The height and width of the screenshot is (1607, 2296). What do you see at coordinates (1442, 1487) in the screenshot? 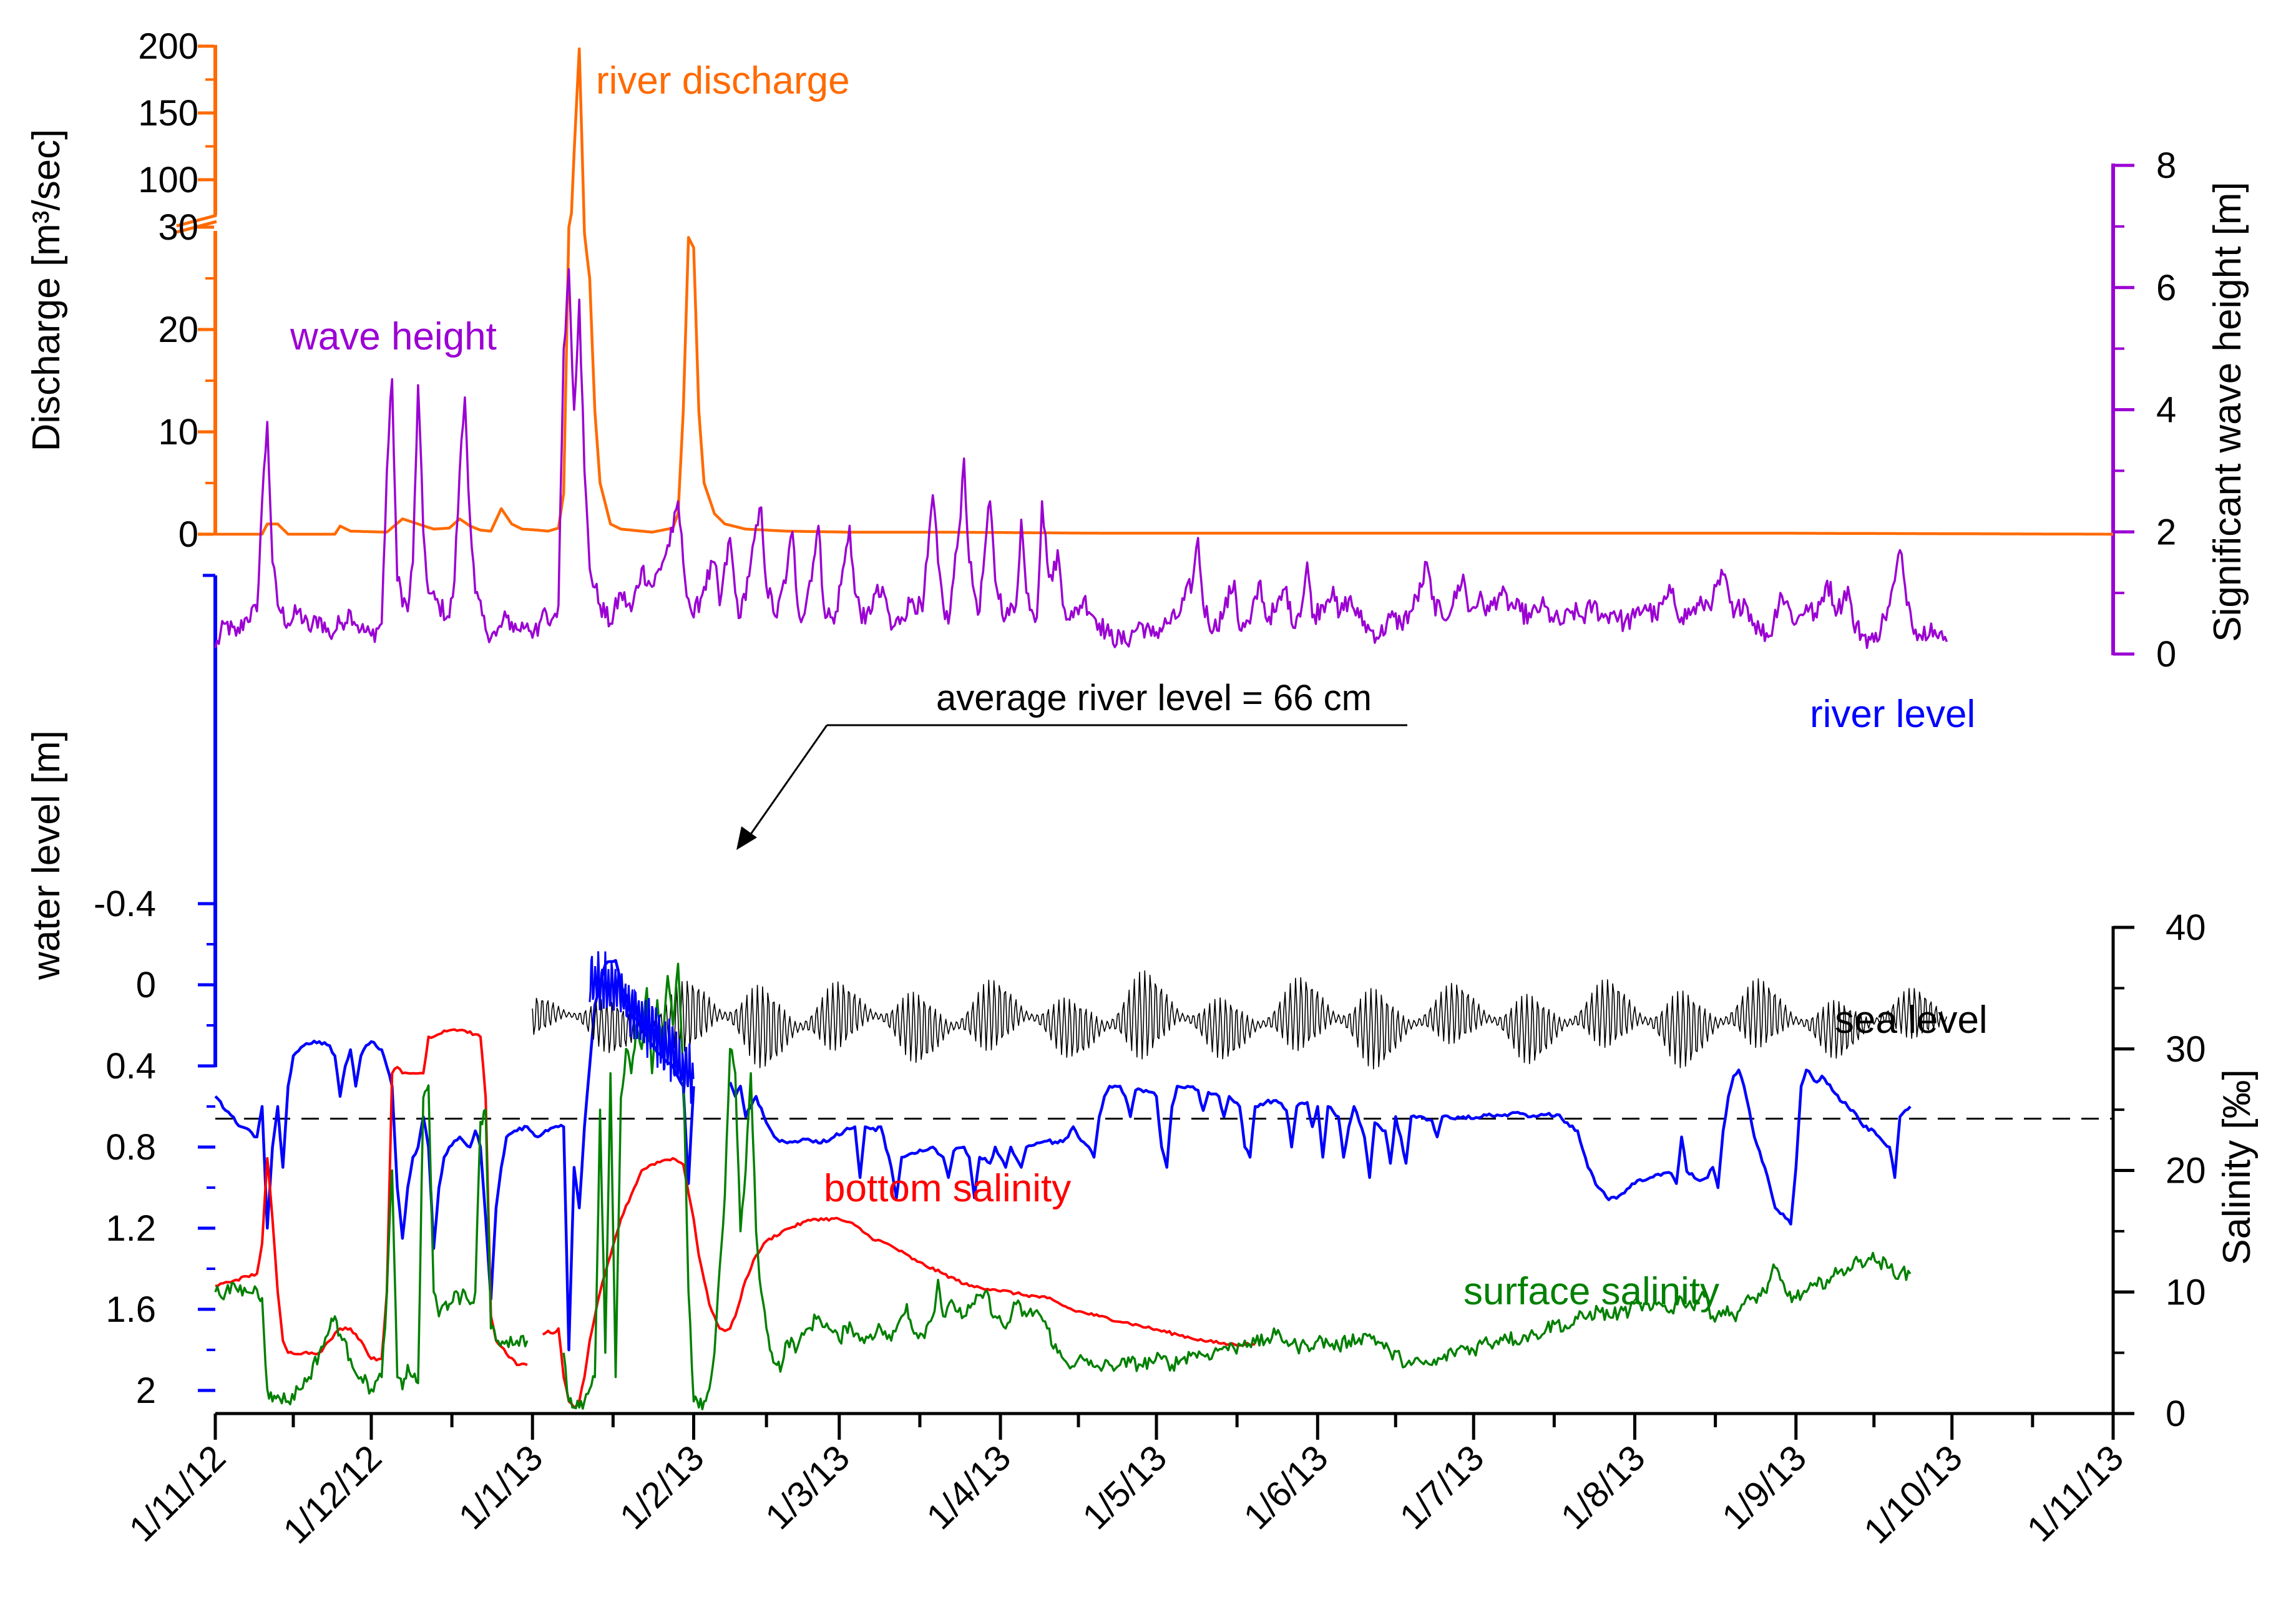
I see `x-tick-label: 1/7/13` at bounding box center [1442, 1487].